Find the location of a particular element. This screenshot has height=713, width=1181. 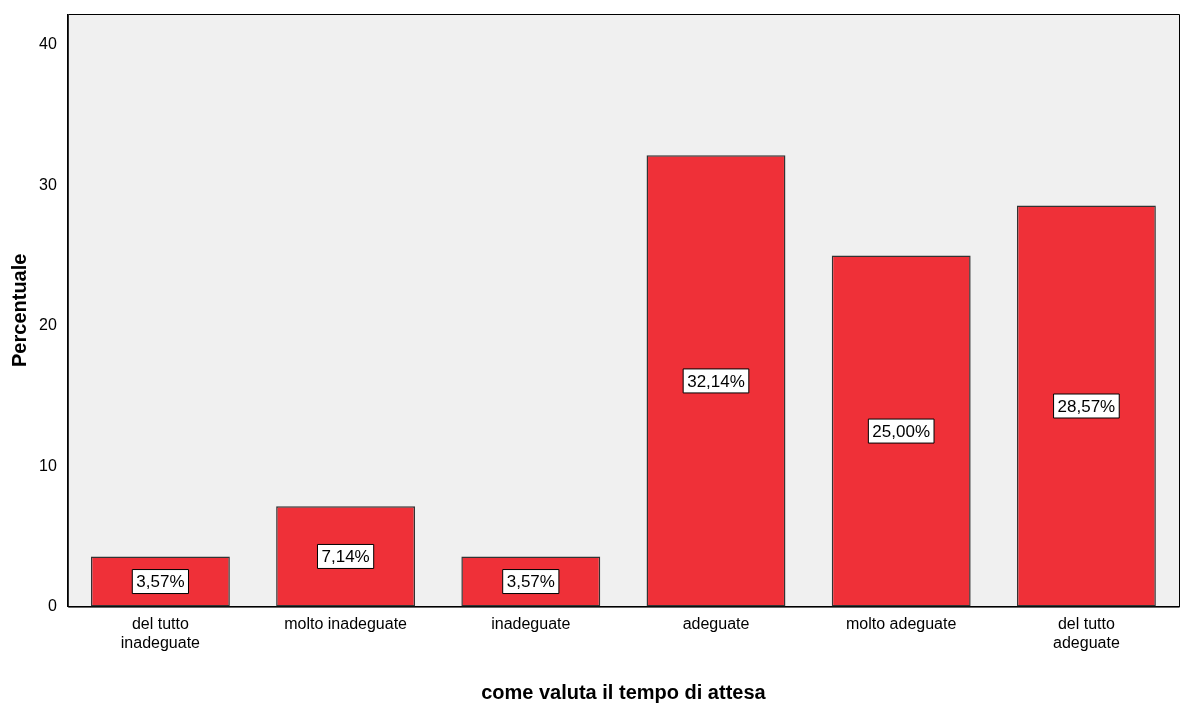

x-tick-label: molto adeguate is located at coordinates (901, 623).